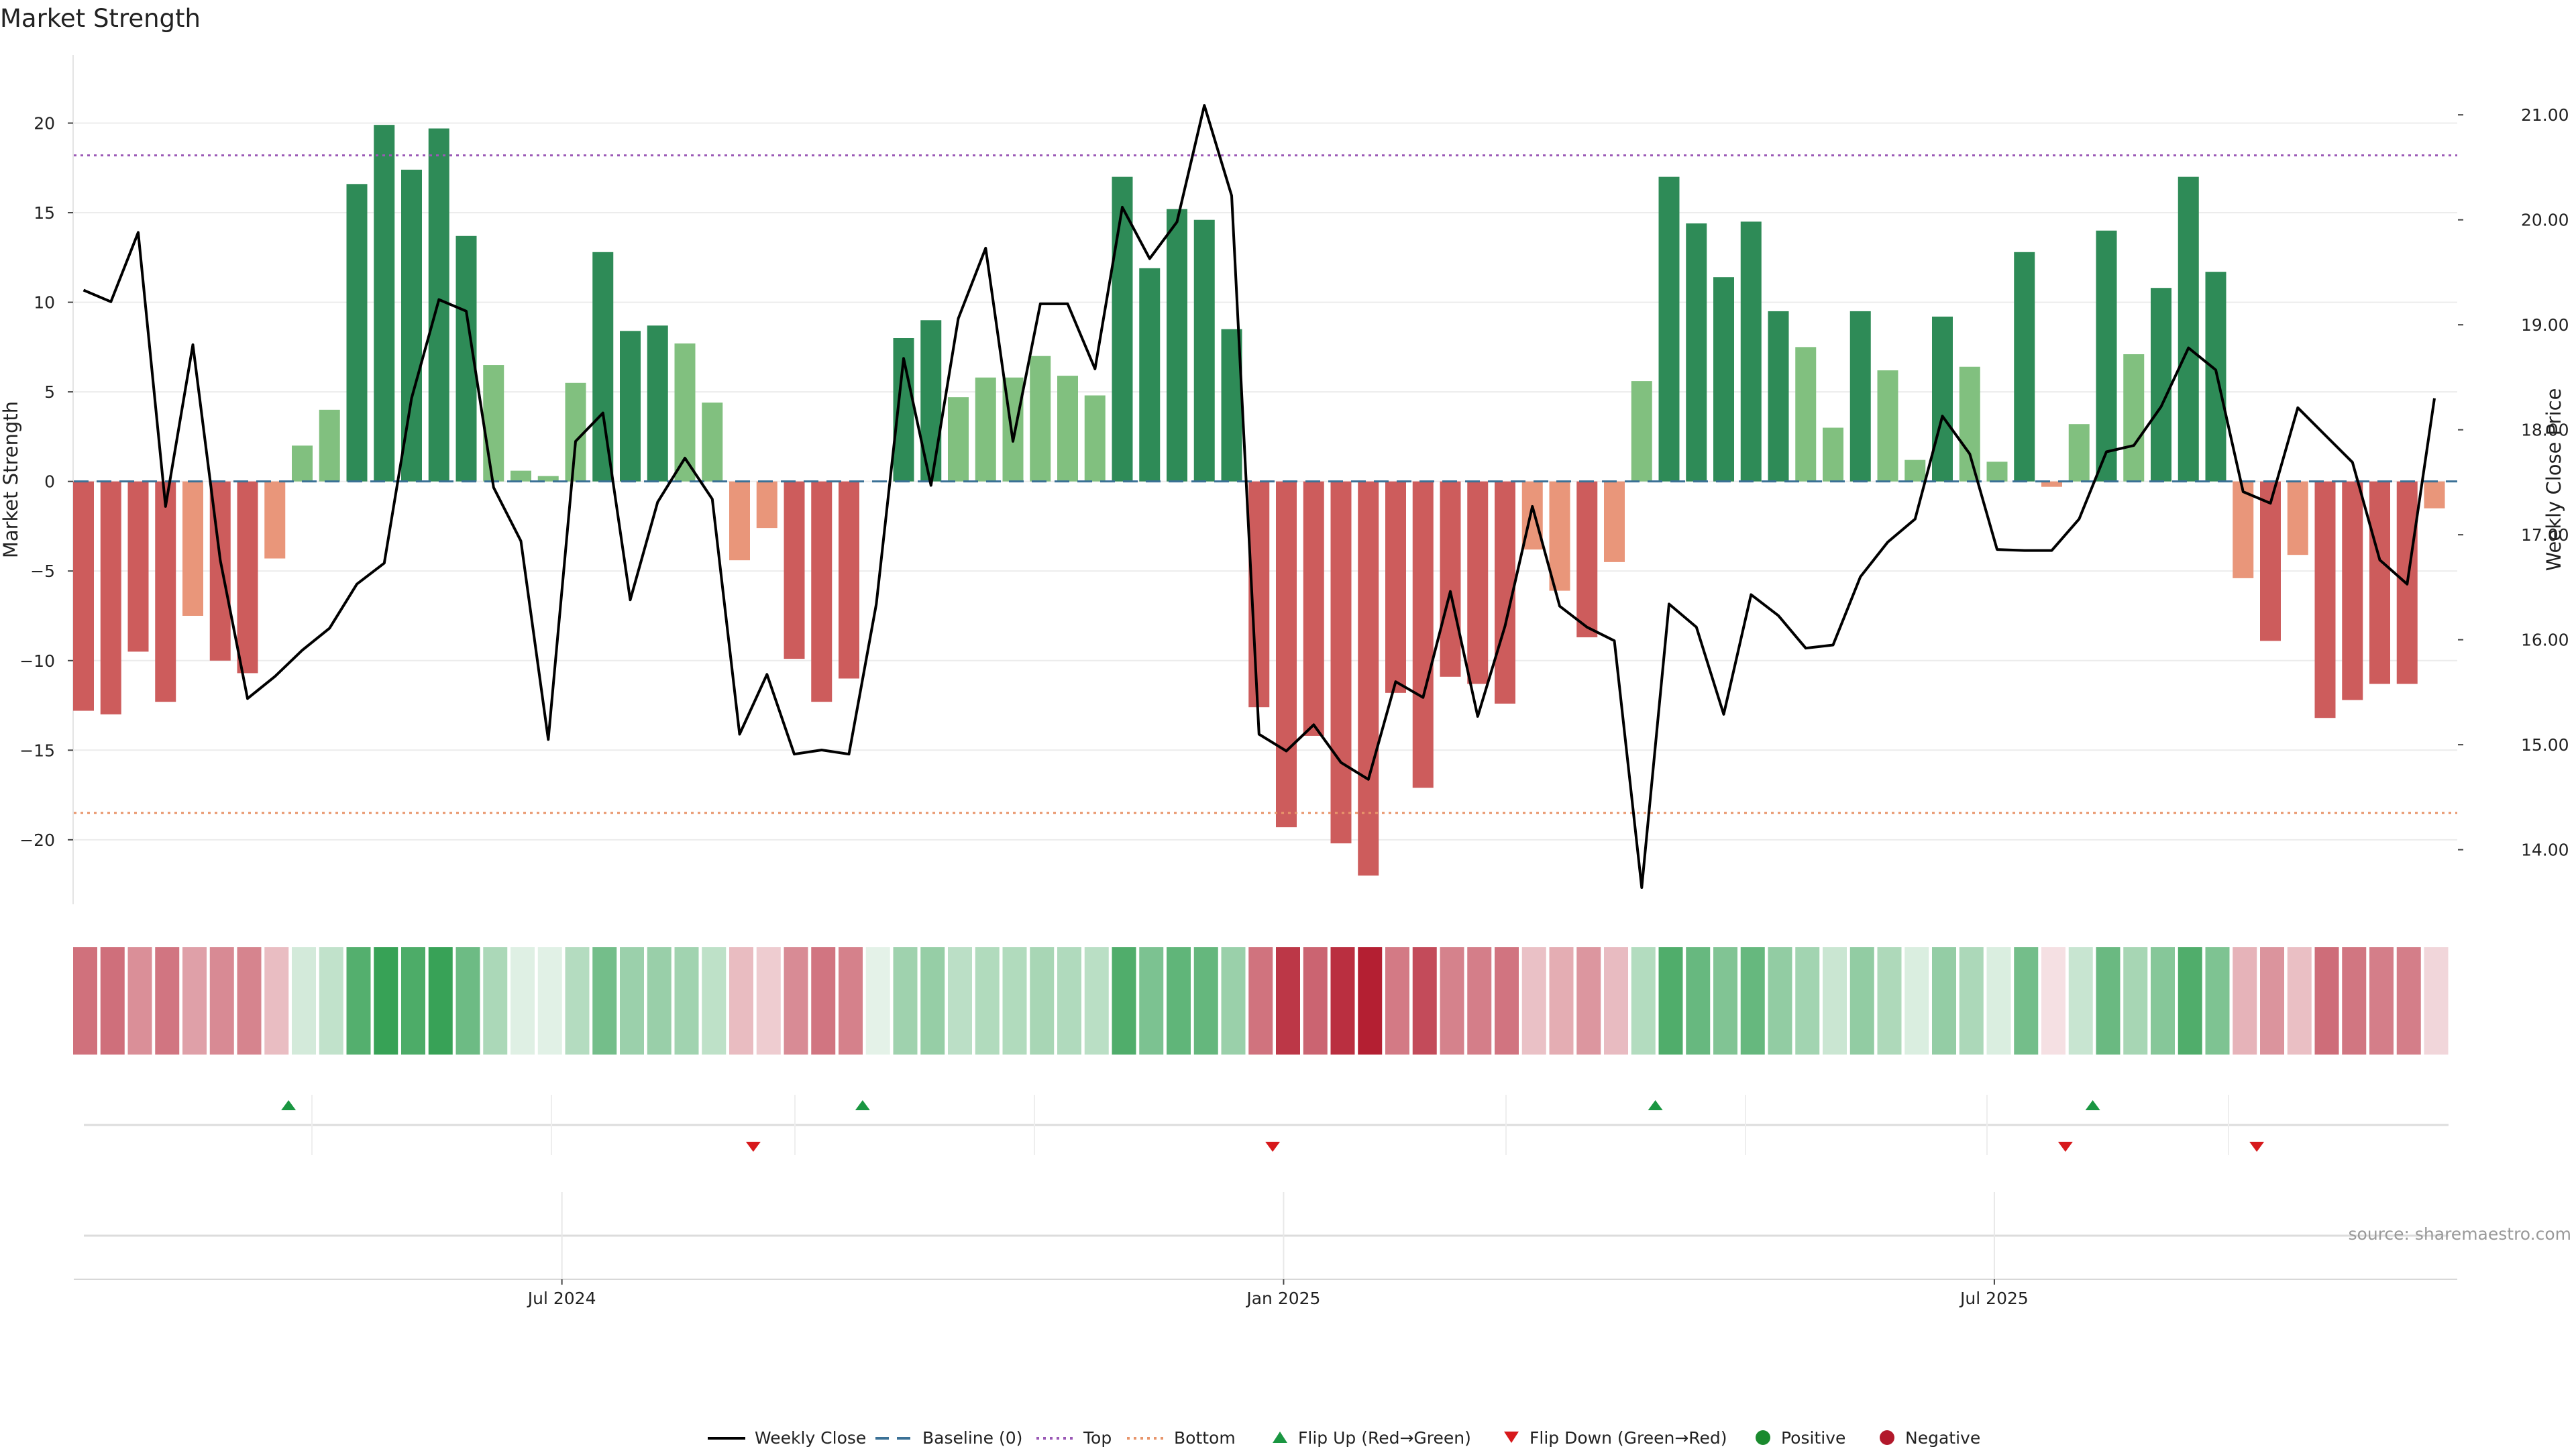  What do you see at coordinates (44, 303) in the screenshot?
I see `y-tick-label: 10` at bounding box center [44, 303].